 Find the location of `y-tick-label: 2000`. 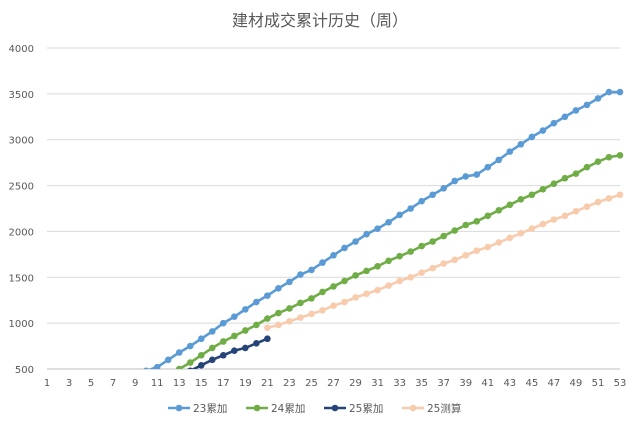

y-tick-label: 2000 is located at coordinates (21, 232).